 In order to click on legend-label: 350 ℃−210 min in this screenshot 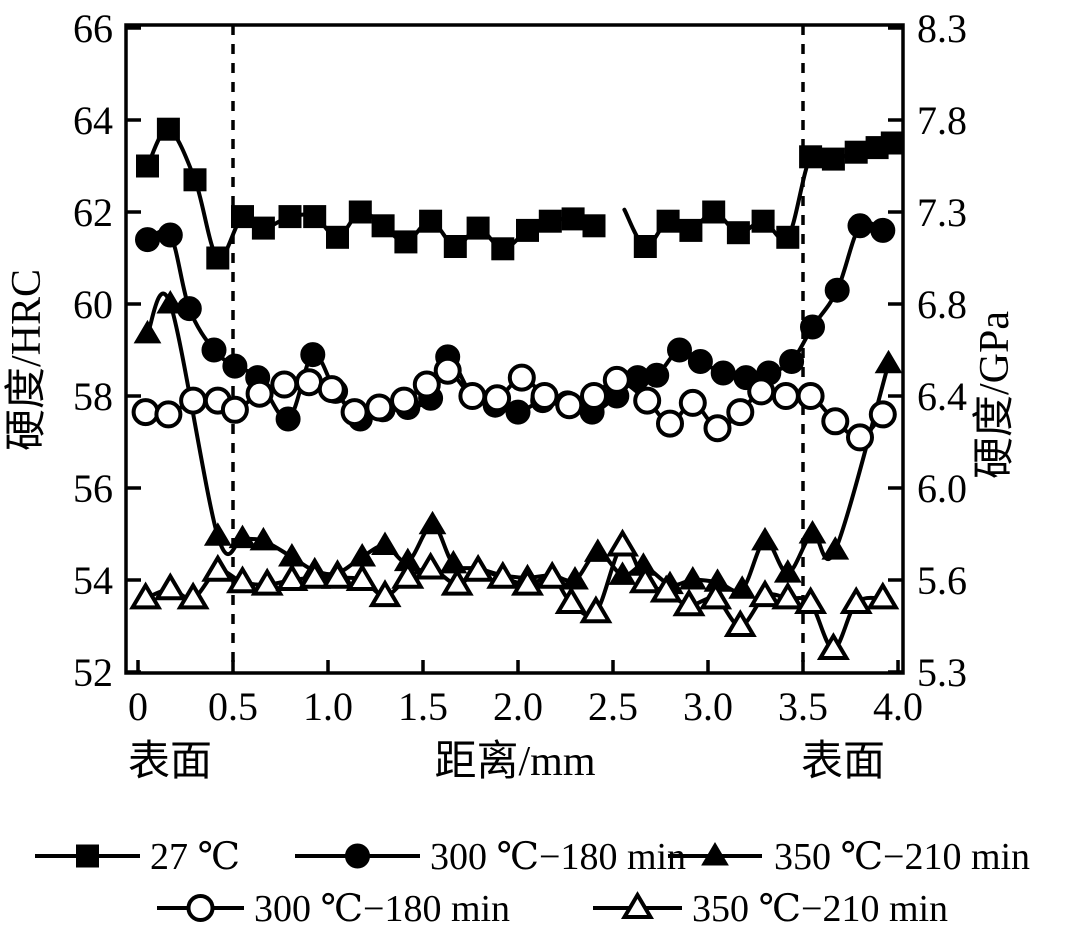, I will do `click(902, 857)`.